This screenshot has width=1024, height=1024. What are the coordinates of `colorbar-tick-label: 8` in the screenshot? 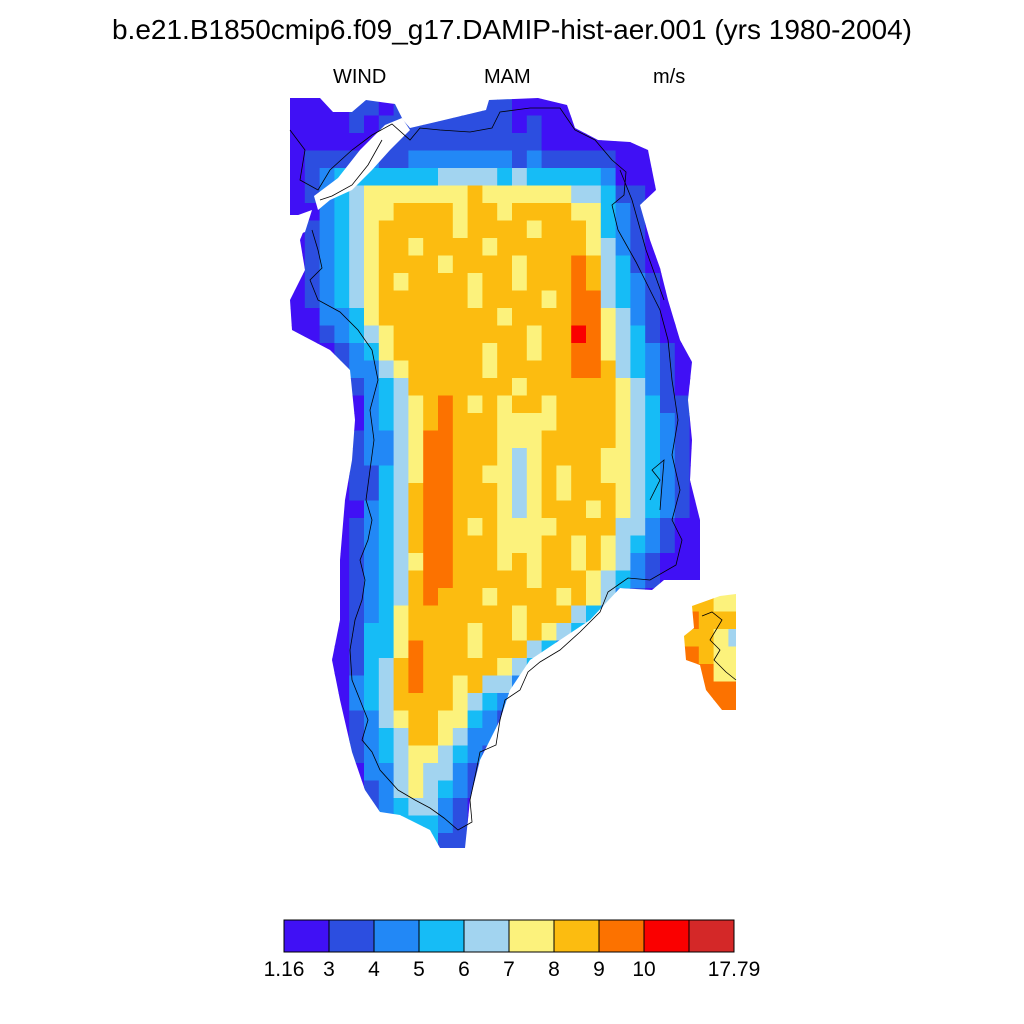 It's located at (554, 969).